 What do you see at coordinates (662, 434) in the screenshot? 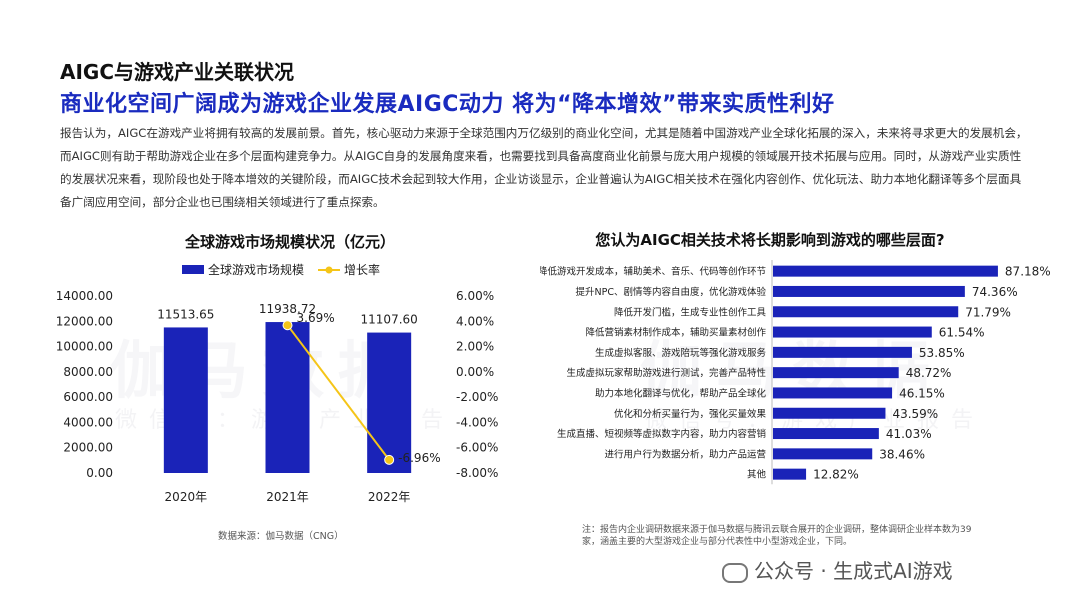
I see `impact-category-label: 生成直播、短视频等虚拟数字内容，助力内容营销` at bounding box center [662, 434].